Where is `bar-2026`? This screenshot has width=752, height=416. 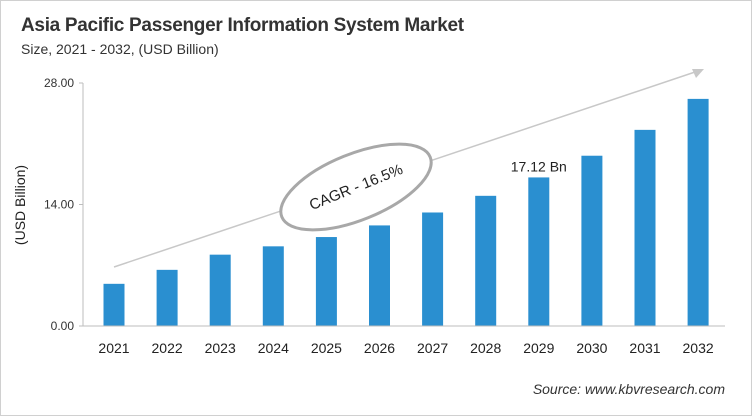 bar-2026 is located at coordinates (379, 275).